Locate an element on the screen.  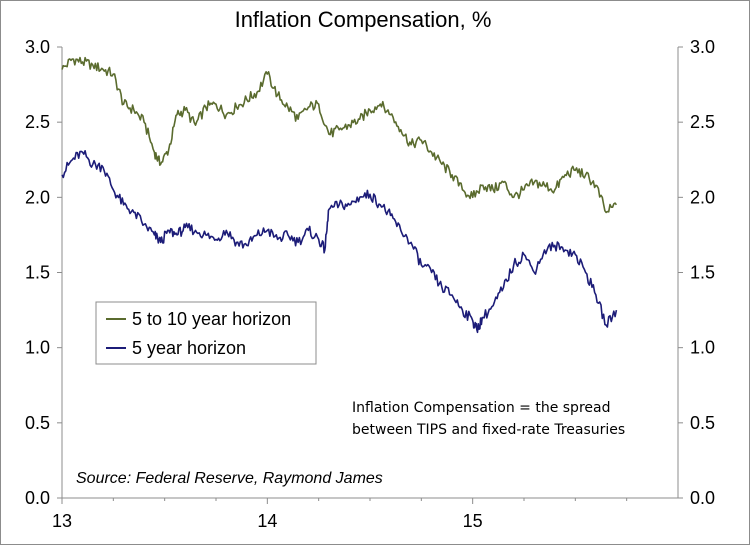
y-tick-label-left: 2.0 is located at coordinates (37, 197).